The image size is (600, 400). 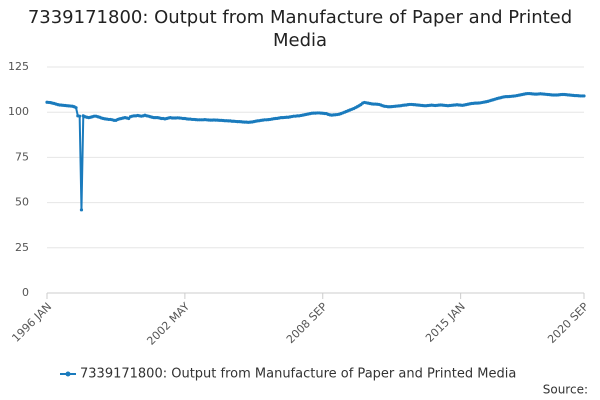 I want to click on y-tick-label: 50, so click(x=22, y=202).